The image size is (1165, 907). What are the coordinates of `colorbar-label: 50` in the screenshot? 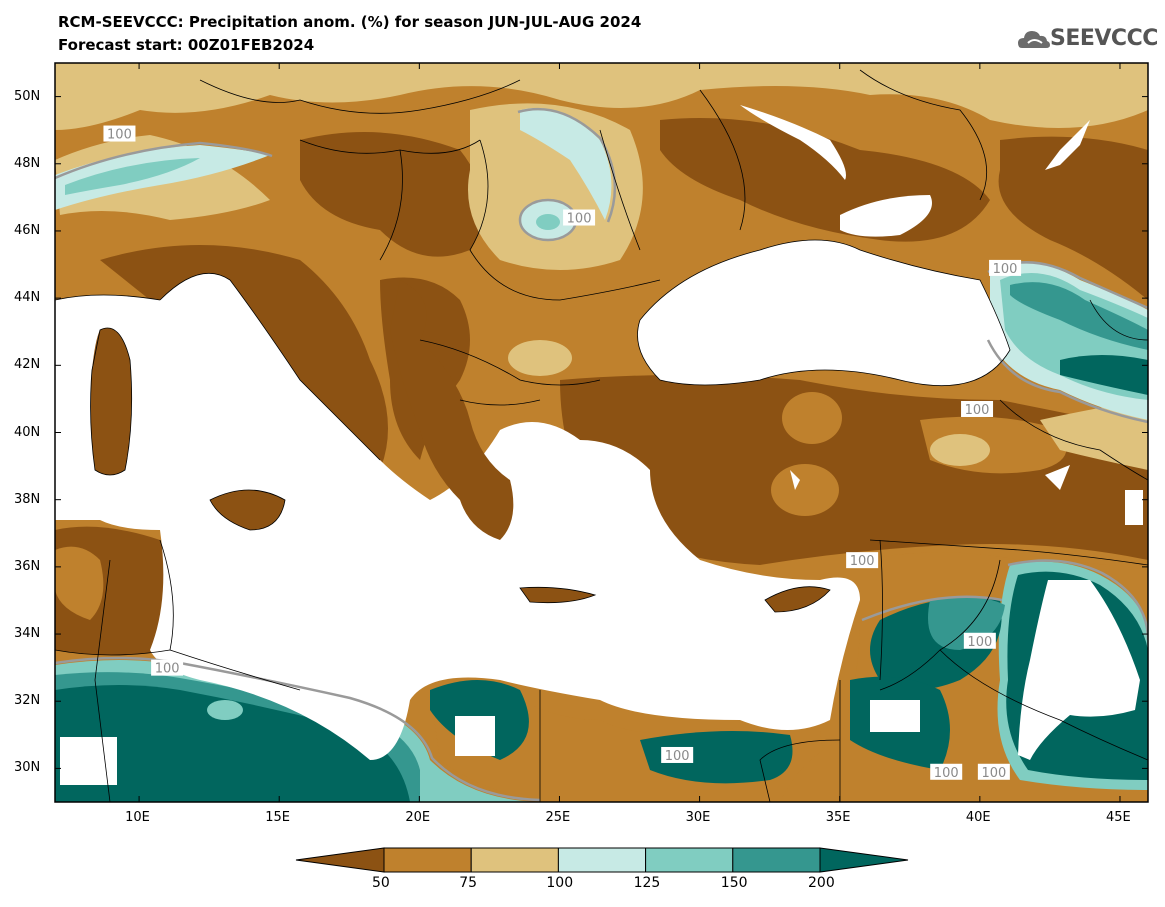 It's located at (381, 883).